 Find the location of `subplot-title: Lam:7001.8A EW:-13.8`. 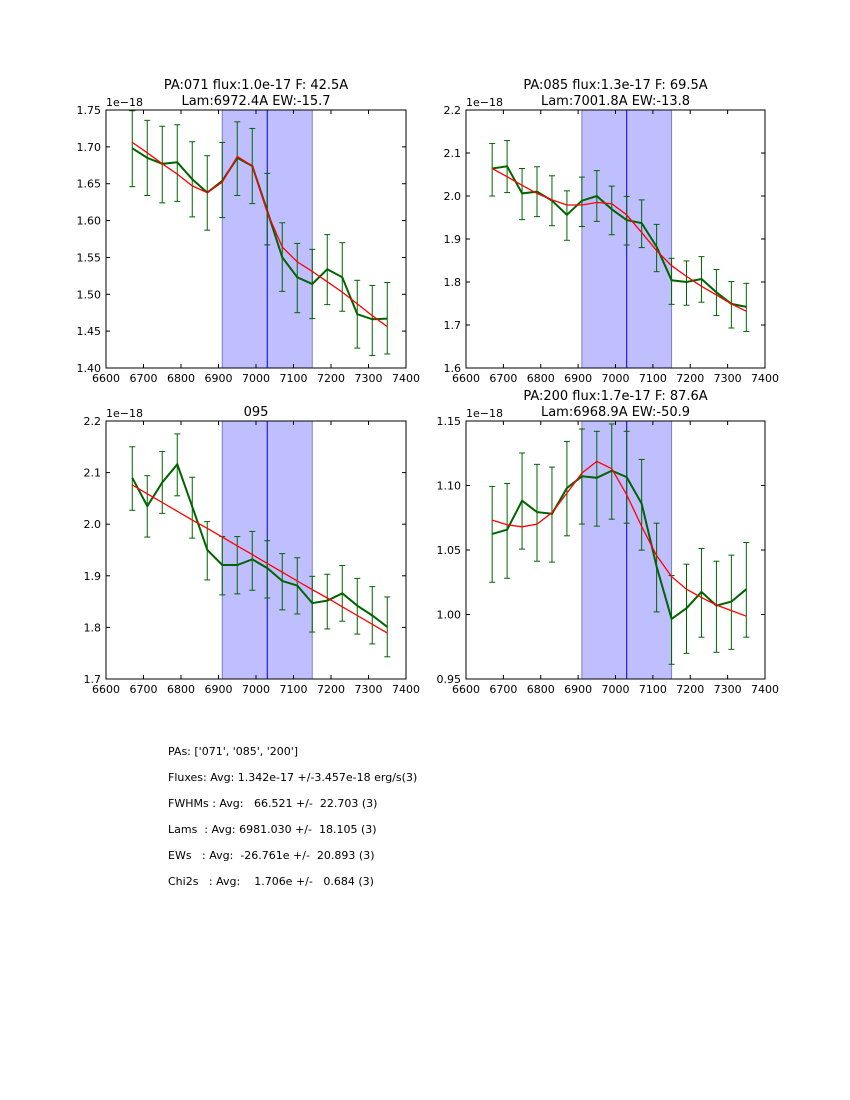

subplot-title: Lam:7001.8A EW:-13.8 is located at coordinates (615, 101).